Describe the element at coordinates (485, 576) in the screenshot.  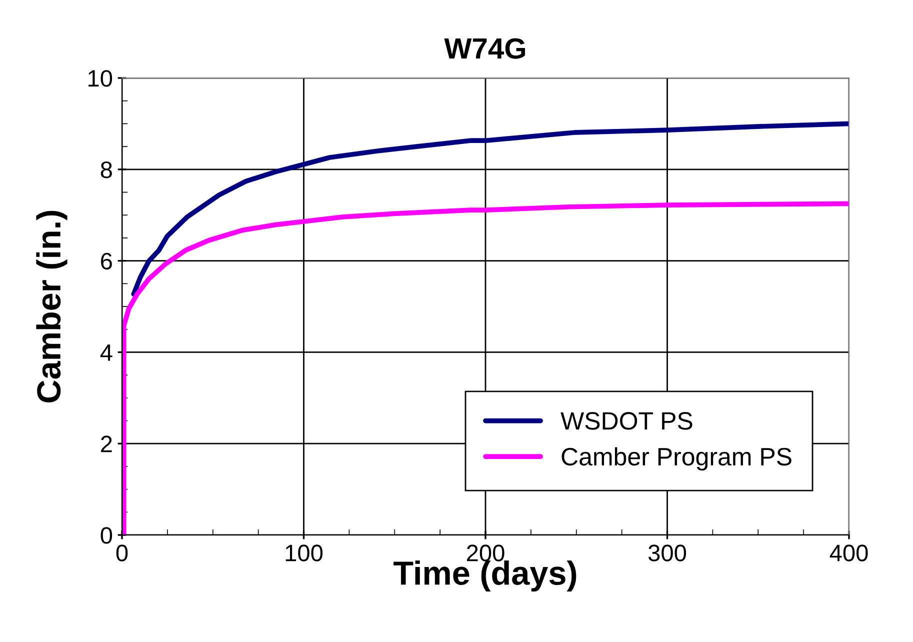
I see `x-axis-title: Time (days)` at that location.